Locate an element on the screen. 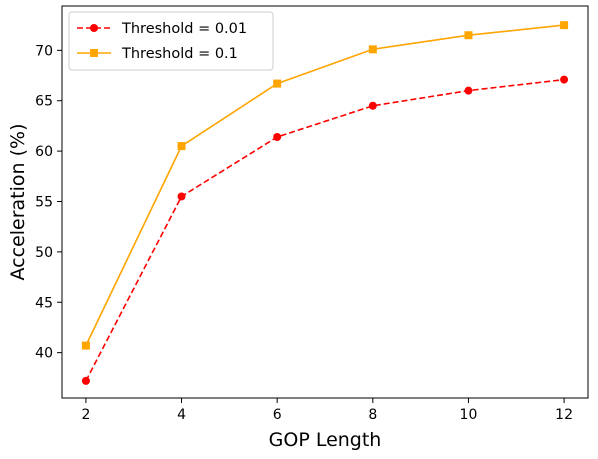  legend-item: Threshold = 0.01 is located at coordinates (162, 29).